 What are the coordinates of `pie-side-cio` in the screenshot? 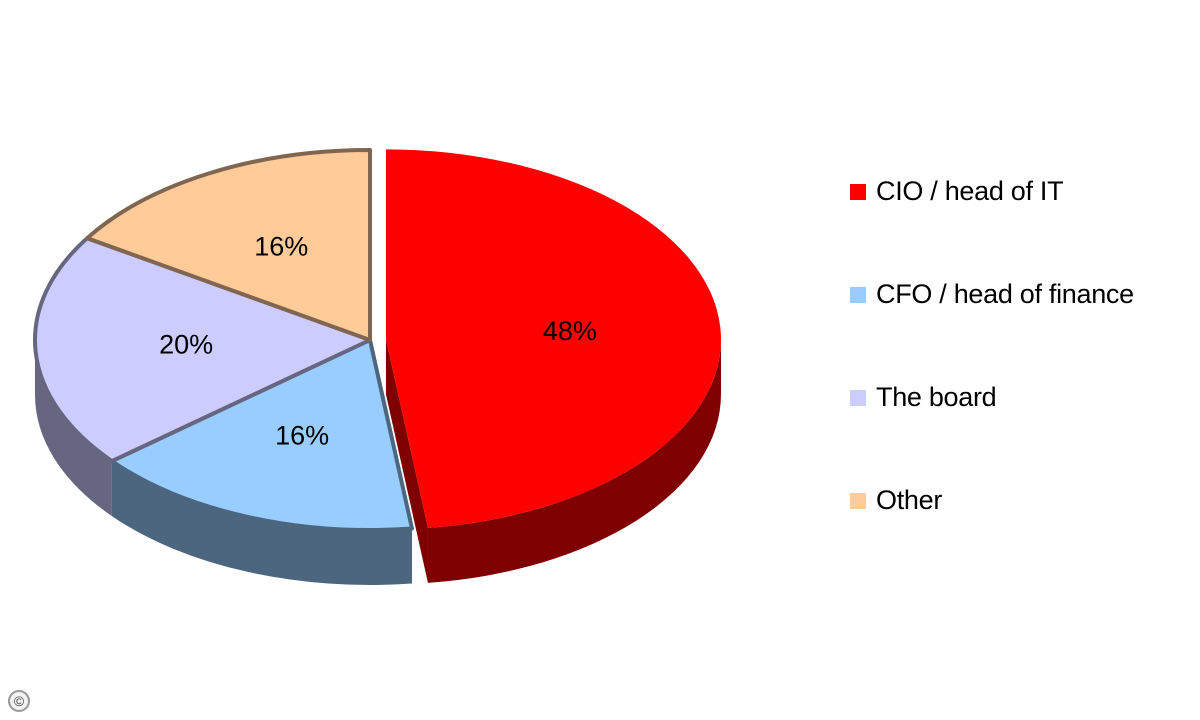 It's located at (574, 461).